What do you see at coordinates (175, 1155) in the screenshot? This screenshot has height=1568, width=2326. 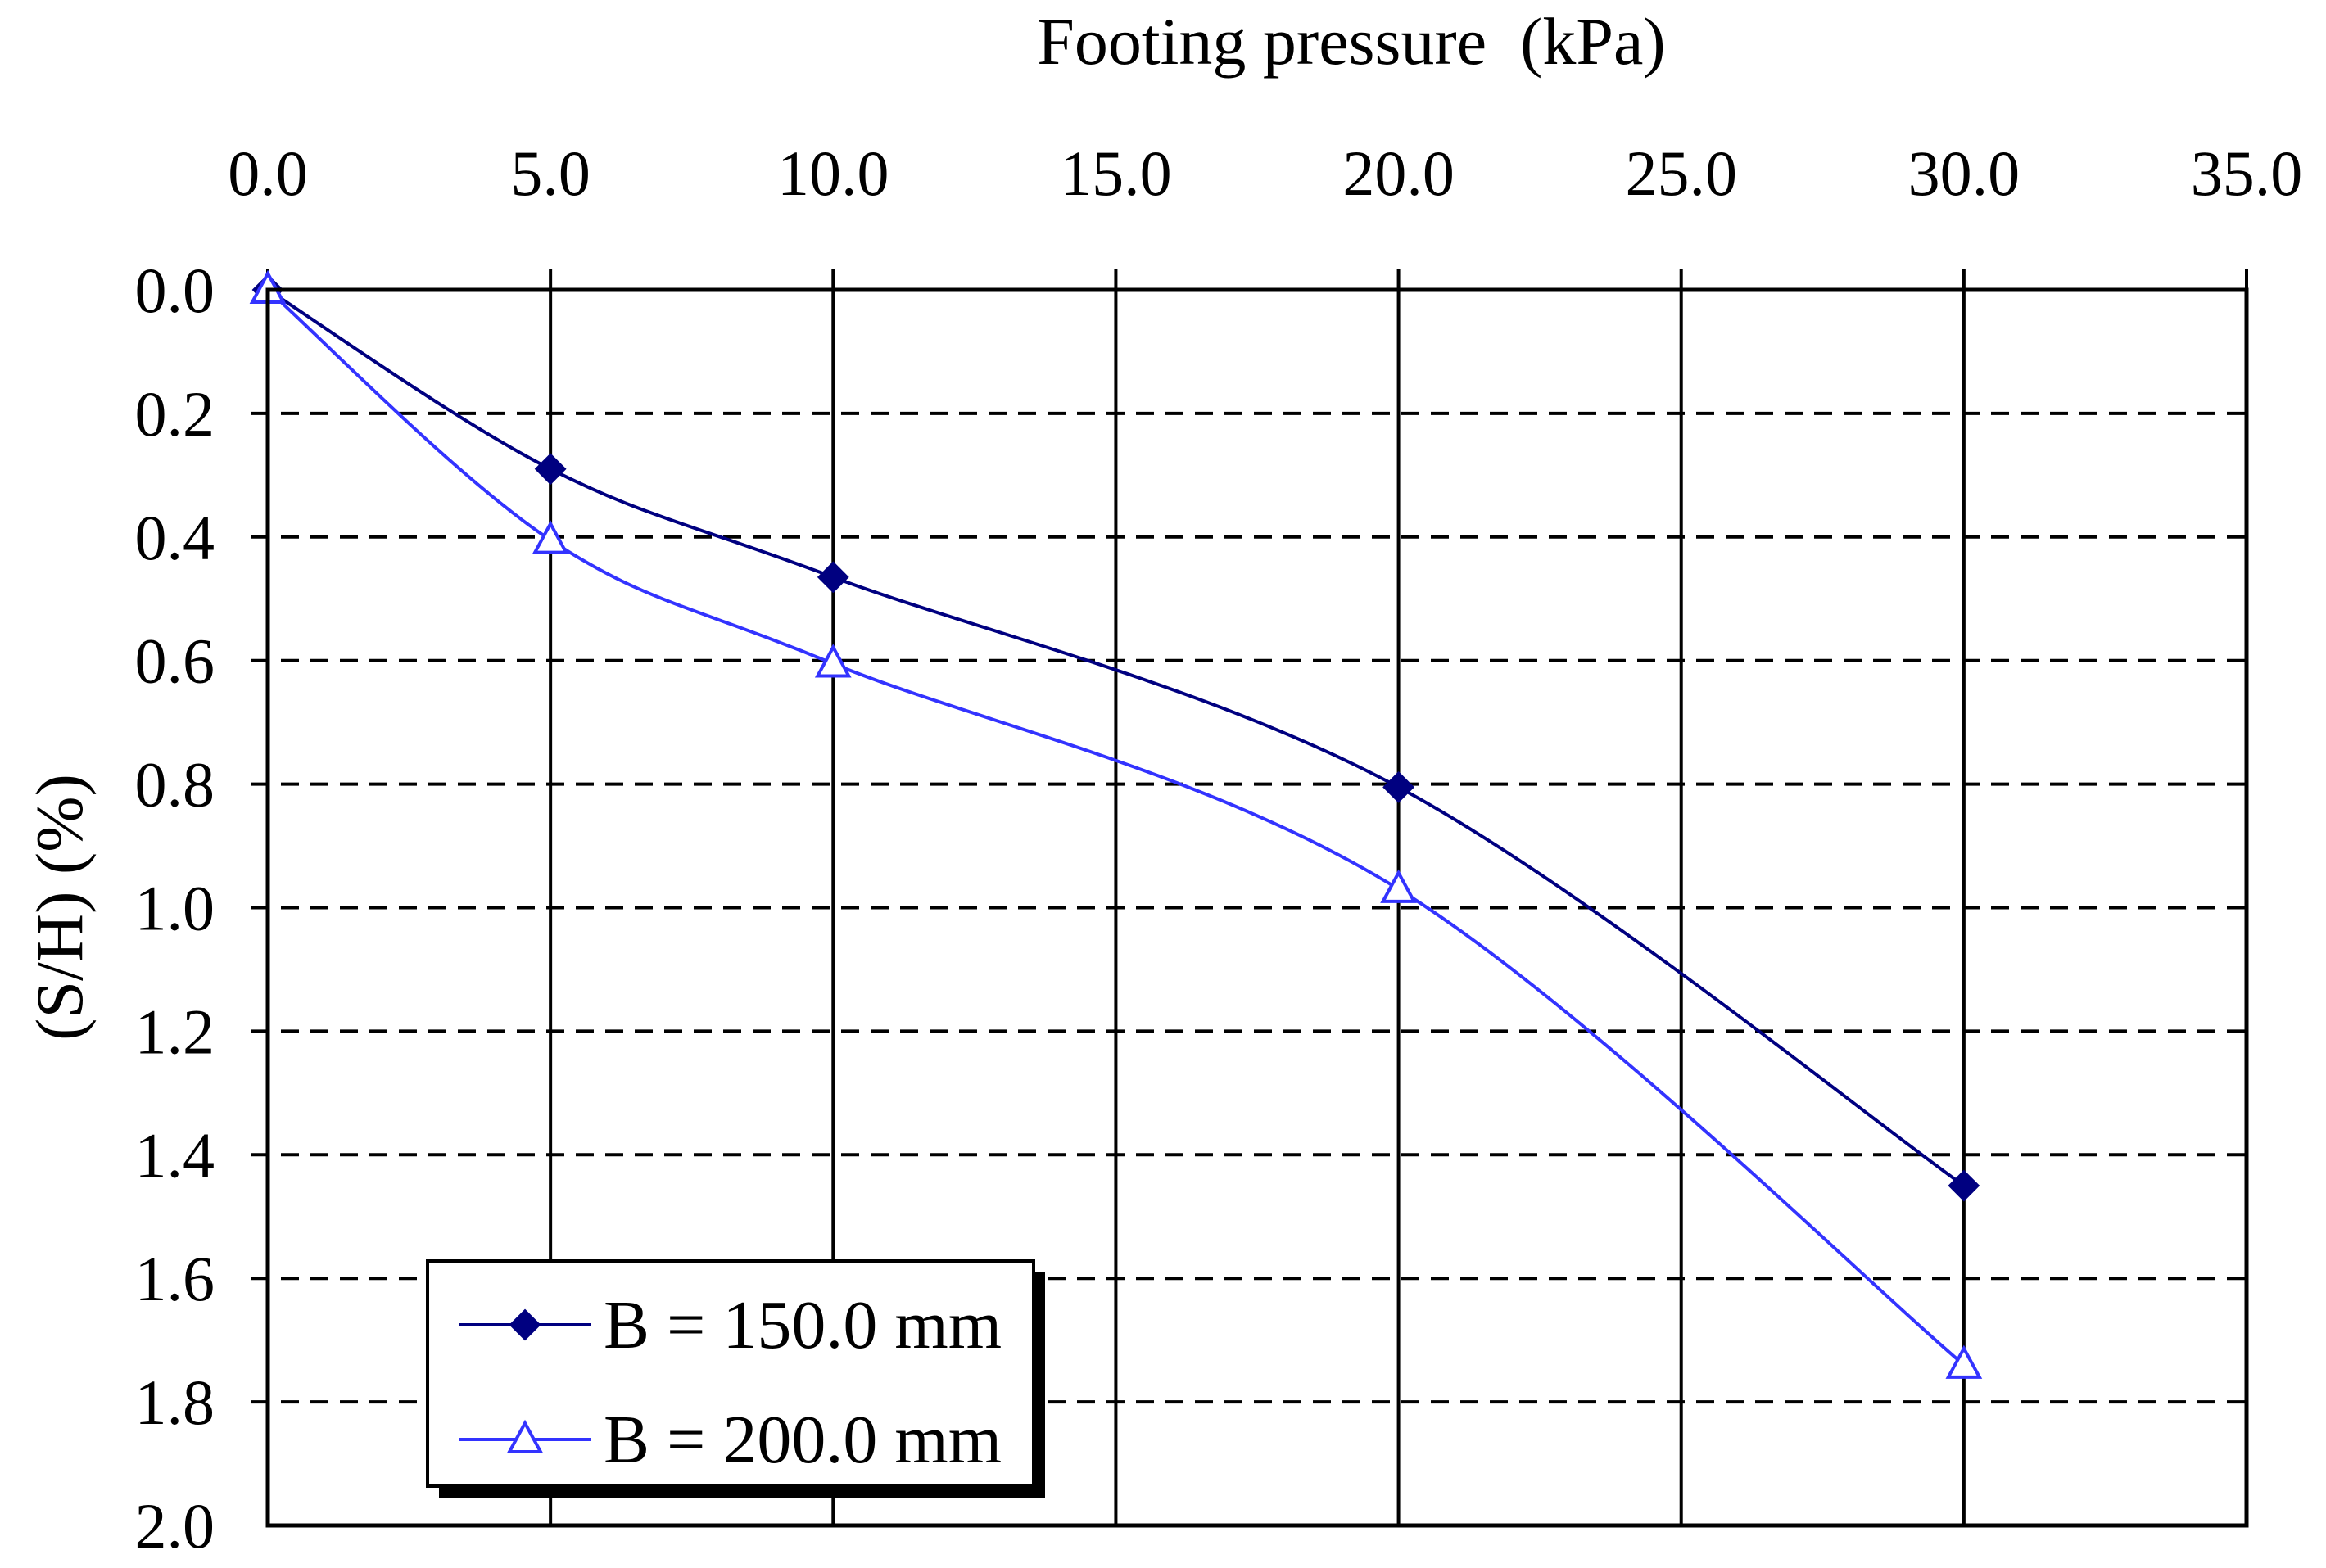 I see `y-tick-label: 1.4` at bounding box center [175, 1155].